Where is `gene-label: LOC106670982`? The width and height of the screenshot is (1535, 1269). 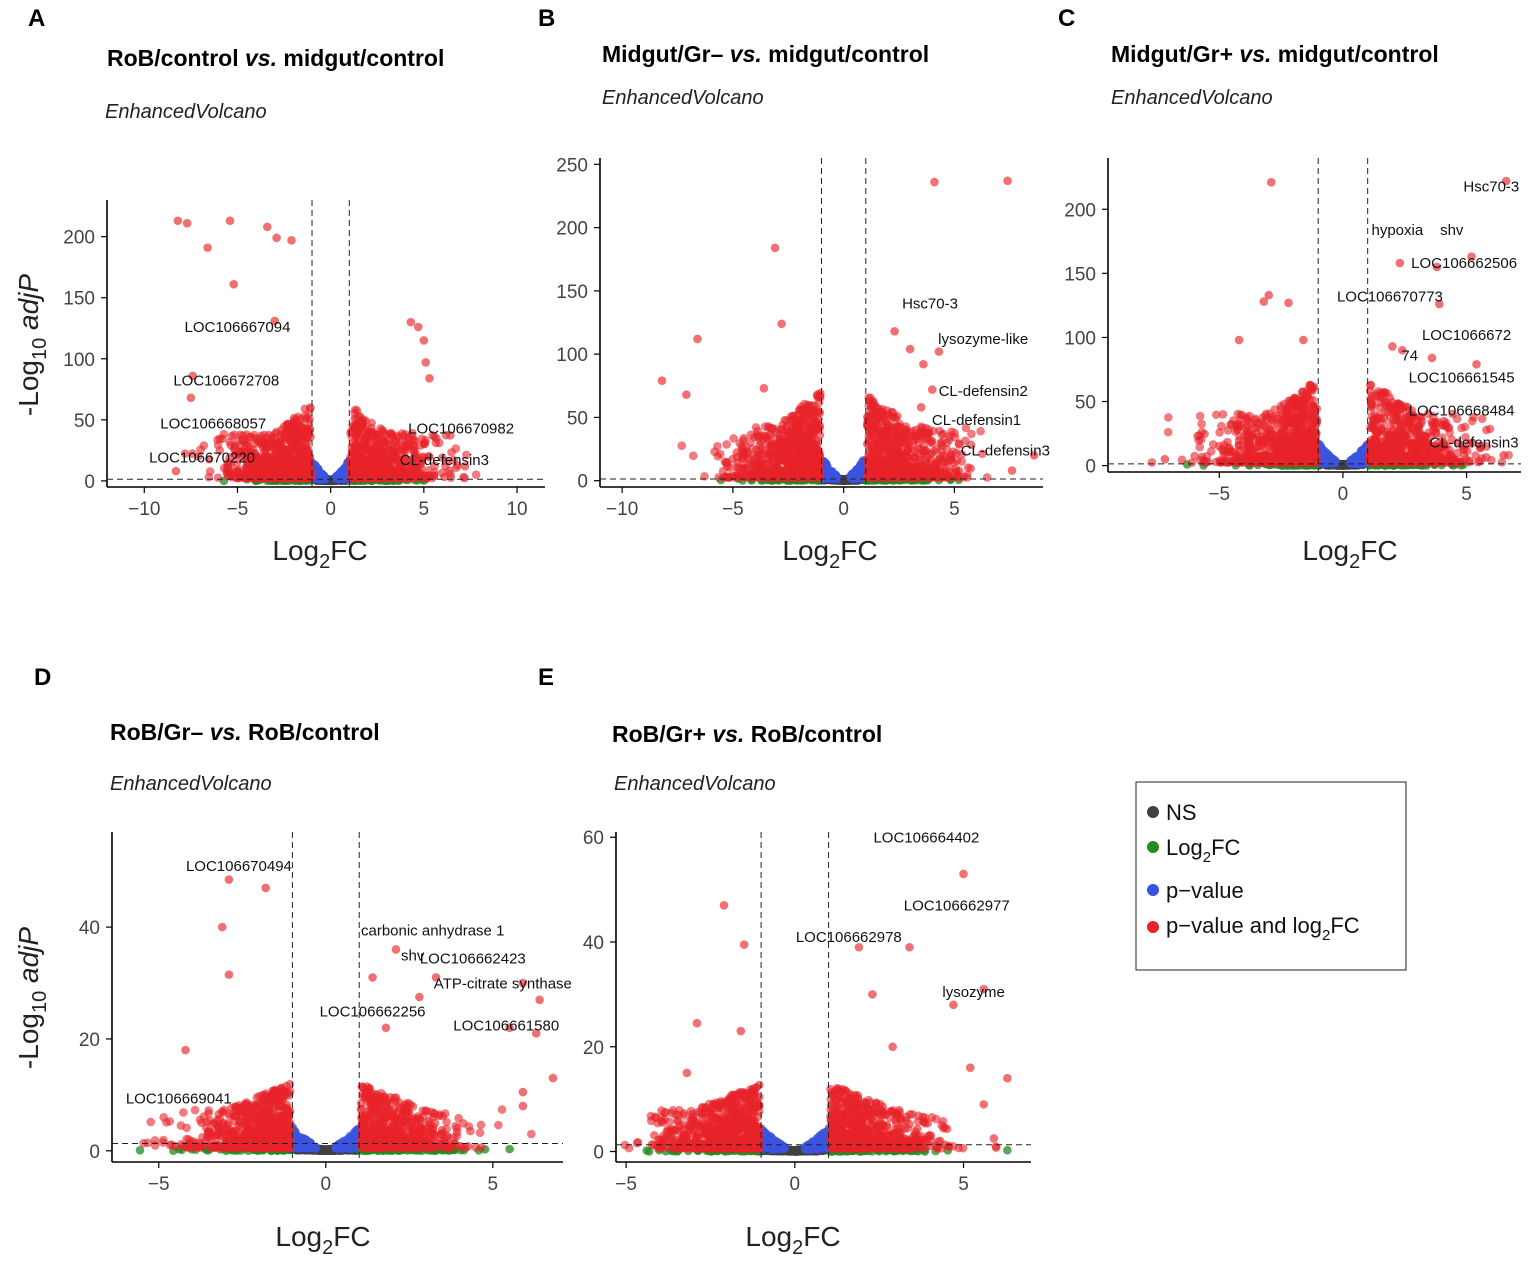 gene-label: LOC106670982 is located at coordinates (461, 428).